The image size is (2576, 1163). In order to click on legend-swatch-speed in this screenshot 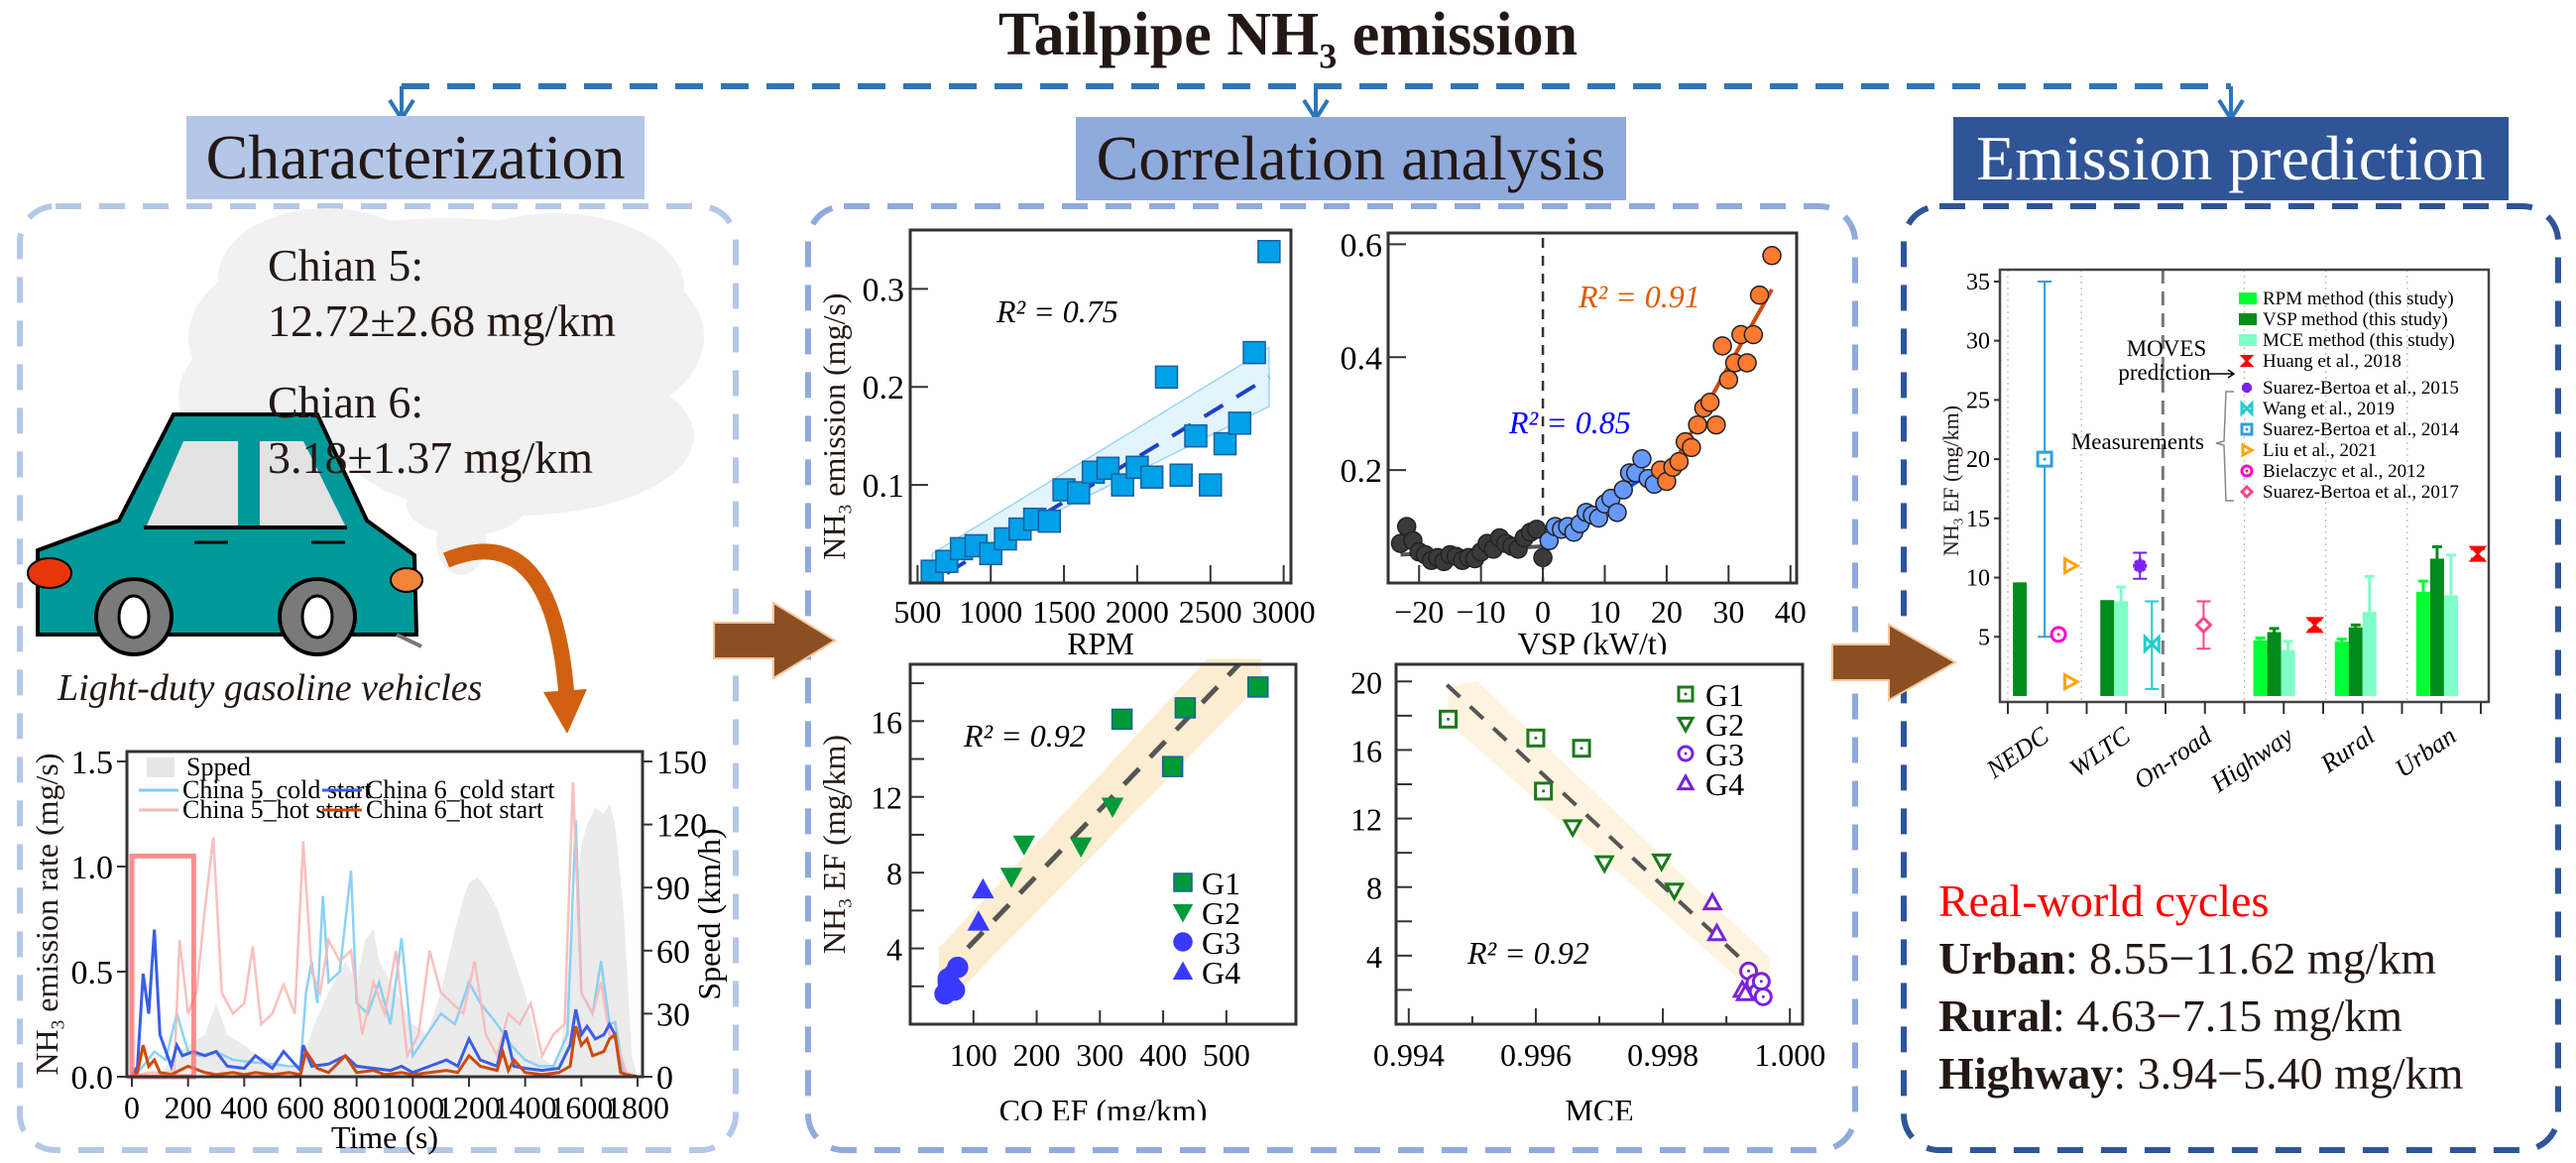, I will do `click(161, 767)`.